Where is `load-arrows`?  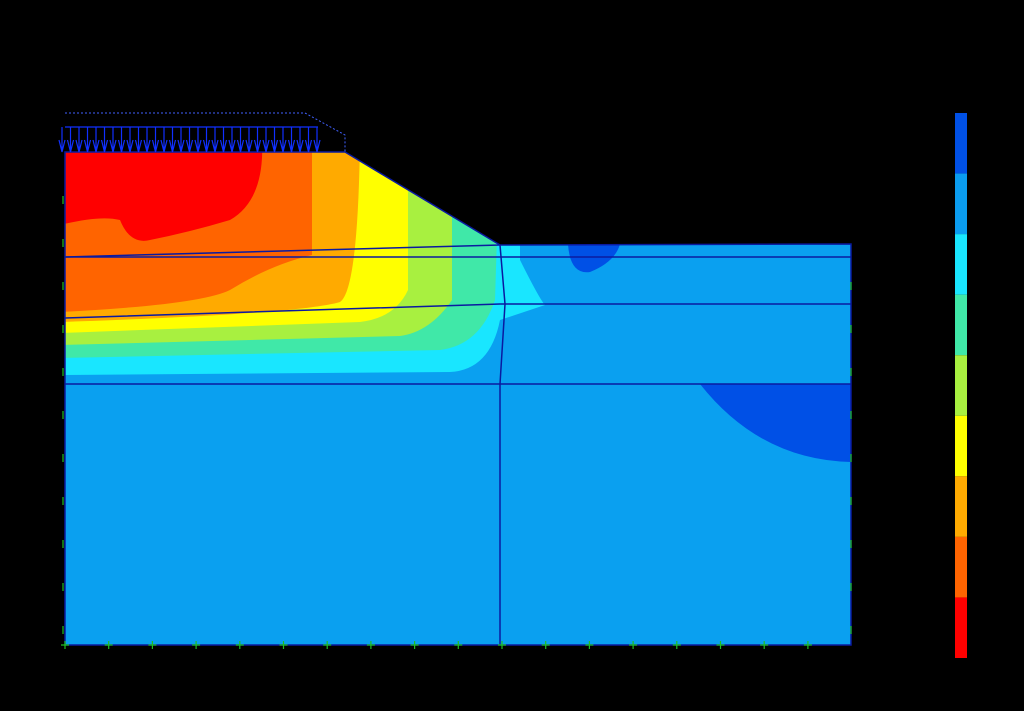 load-arrows is located at coordinates (189, 139).